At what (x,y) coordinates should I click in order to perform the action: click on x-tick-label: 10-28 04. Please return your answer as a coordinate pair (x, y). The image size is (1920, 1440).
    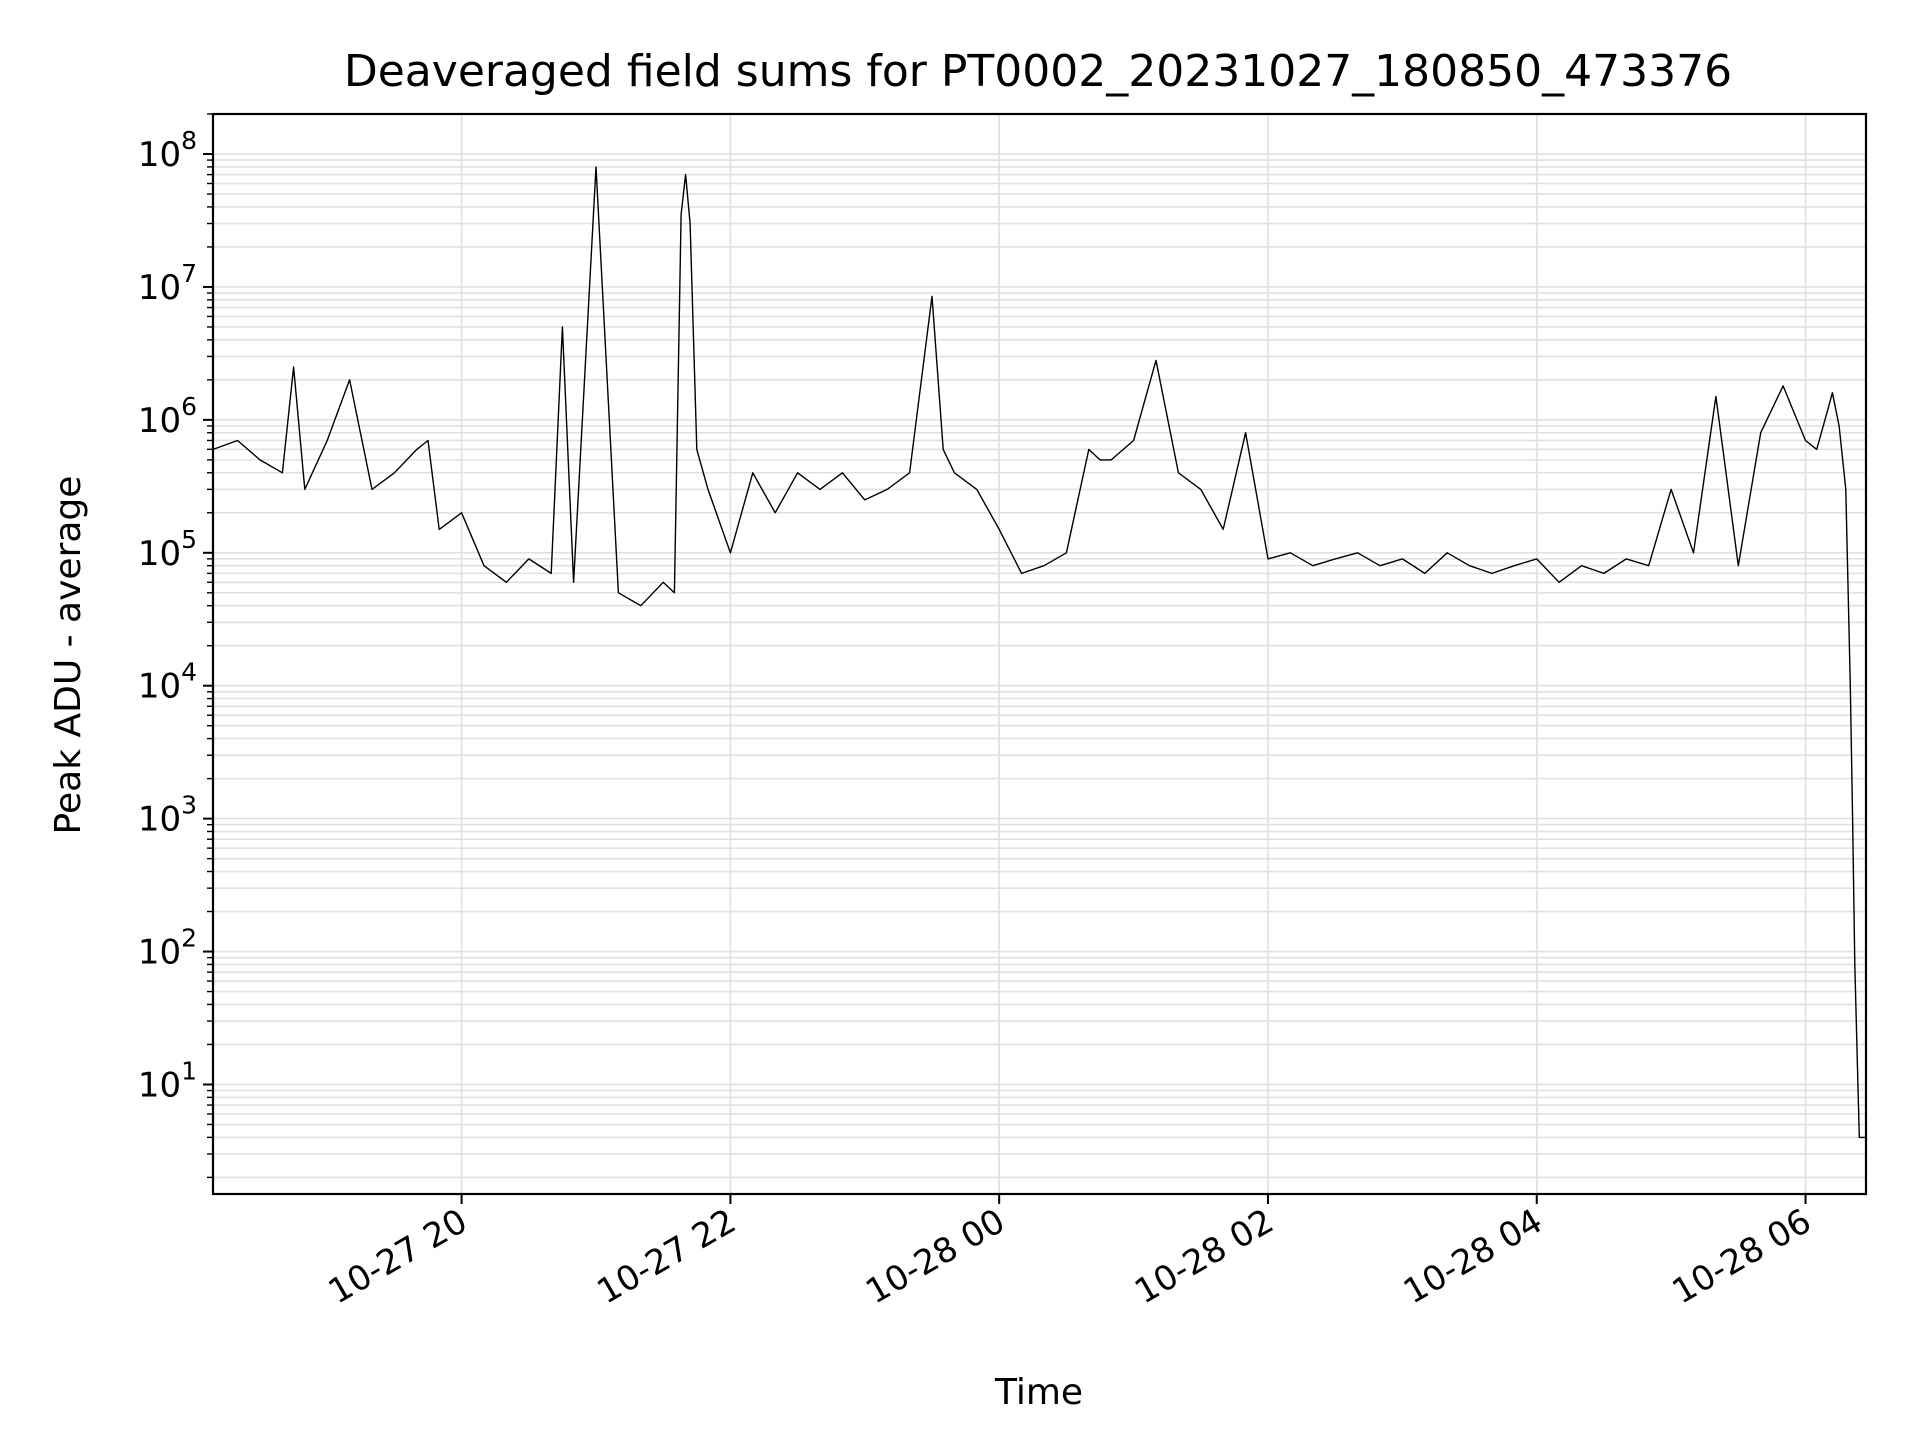
    Looking at the image, I should click on (1473, 1256).